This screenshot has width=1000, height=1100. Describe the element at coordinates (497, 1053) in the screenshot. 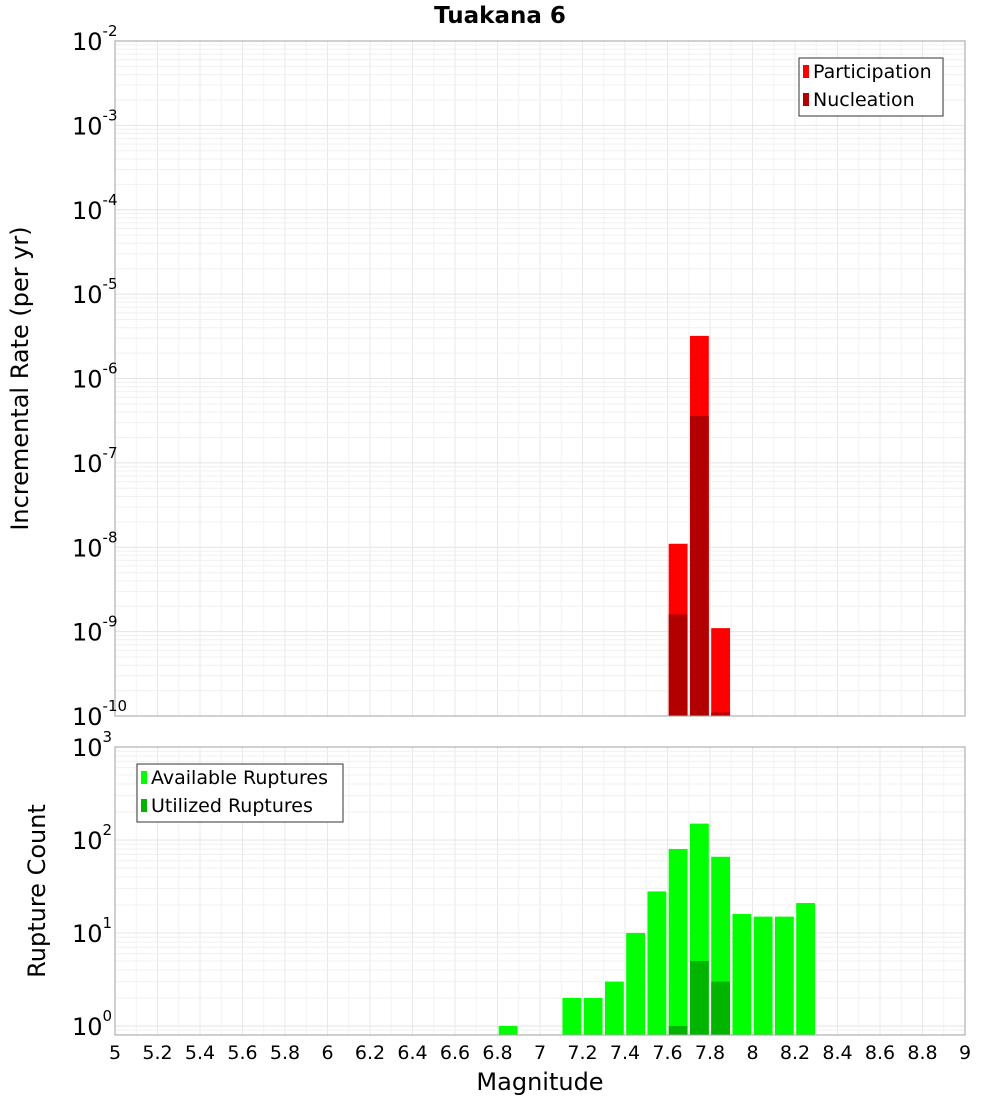

I see `x-tick-label: 6.8` at that location.